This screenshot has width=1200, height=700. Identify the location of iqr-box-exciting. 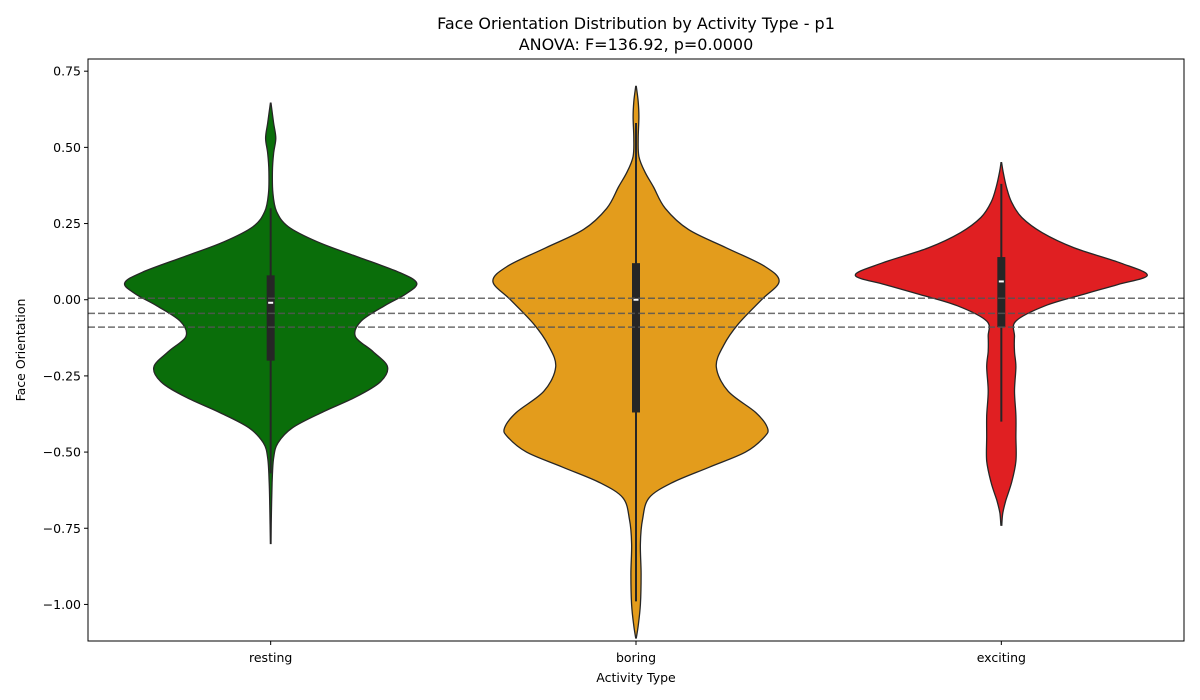
(1001, 292).